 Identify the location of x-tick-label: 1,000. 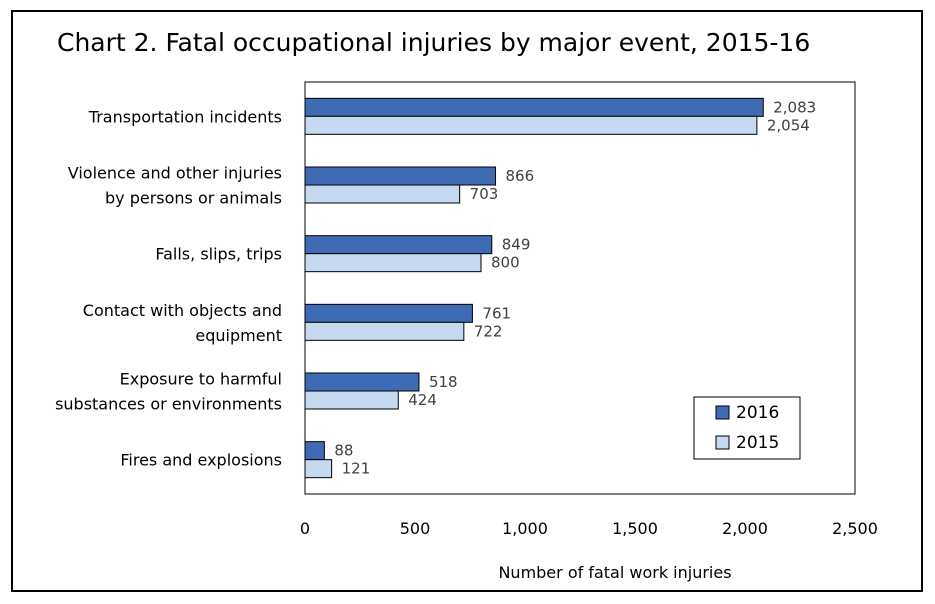
(525, 528).